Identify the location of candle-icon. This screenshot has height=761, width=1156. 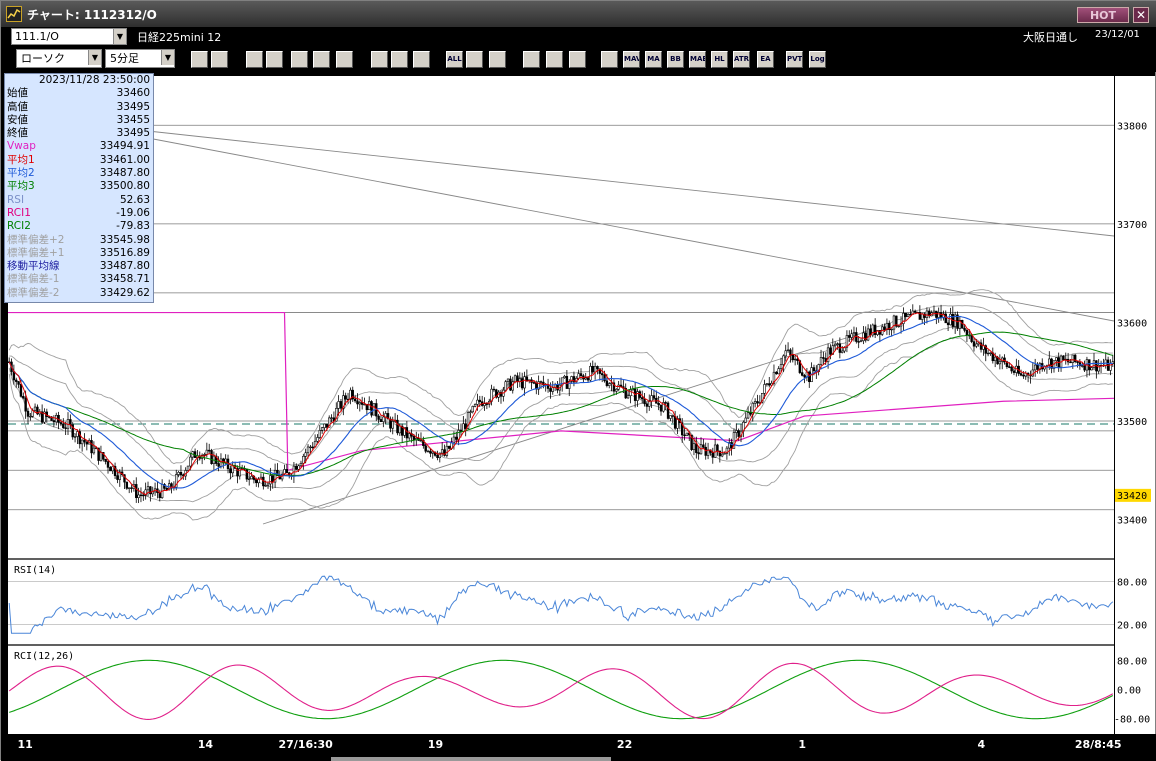
(299, 59).